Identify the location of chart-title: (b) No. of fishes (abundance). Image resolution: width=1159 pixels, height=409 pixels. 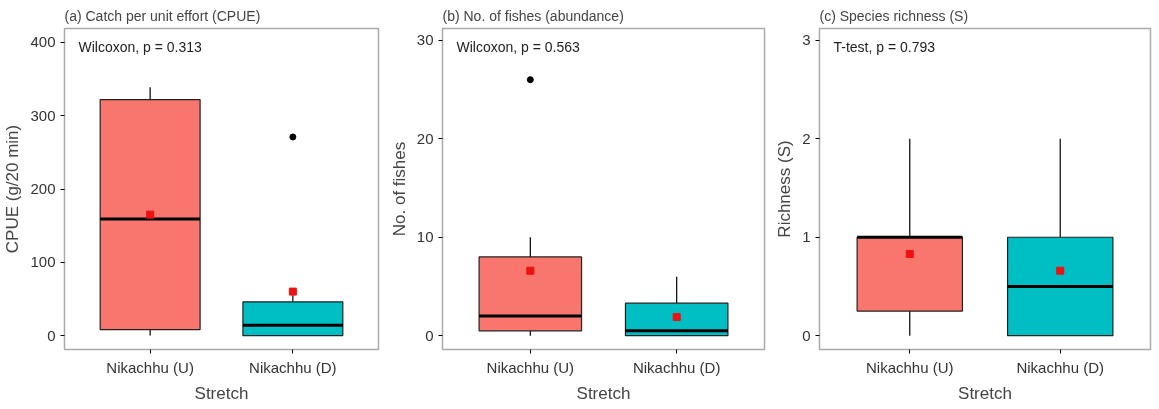
(533, 15).